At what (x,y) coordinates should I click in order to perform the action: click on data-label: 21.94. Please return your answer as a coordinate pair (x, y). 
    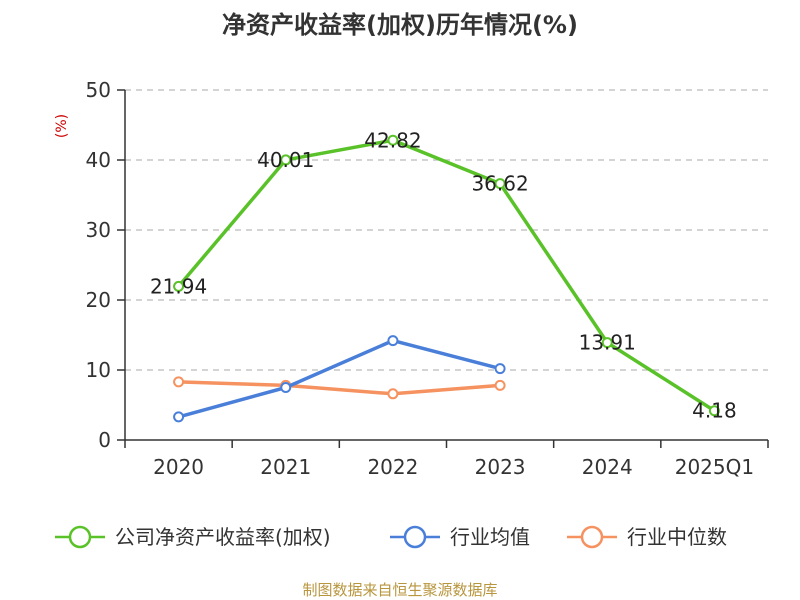
    Looking at the image, I should click on (178, 286).